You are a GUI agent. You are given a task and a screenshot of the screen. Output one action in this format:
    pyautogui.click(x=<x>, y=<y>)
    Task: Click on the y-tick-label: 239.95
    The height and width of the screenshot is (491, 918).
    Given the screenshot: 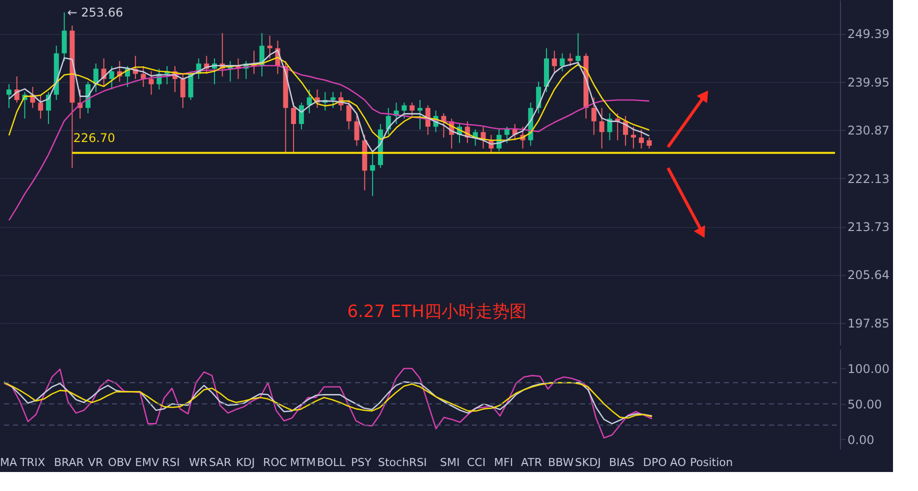 What is the action you would take?
    pyautogui.click(x=869, y=82)
    